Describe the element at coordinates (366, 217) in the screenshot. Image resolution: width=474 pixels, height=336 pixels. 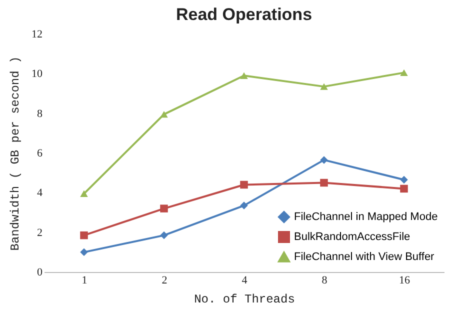
I see `legend-label: FileChannel in Mapped Mode` at that location.